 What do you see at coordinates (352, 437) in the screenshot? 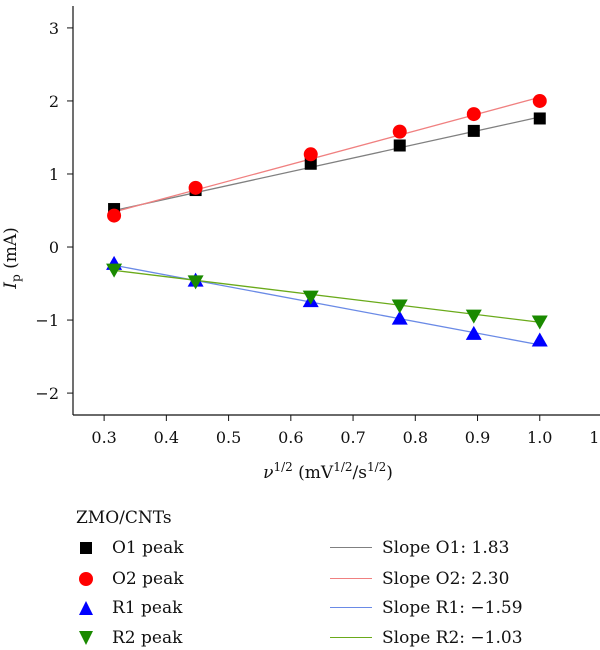
I see `x-tick-label: 0.7` at bounding box center [352, 437].